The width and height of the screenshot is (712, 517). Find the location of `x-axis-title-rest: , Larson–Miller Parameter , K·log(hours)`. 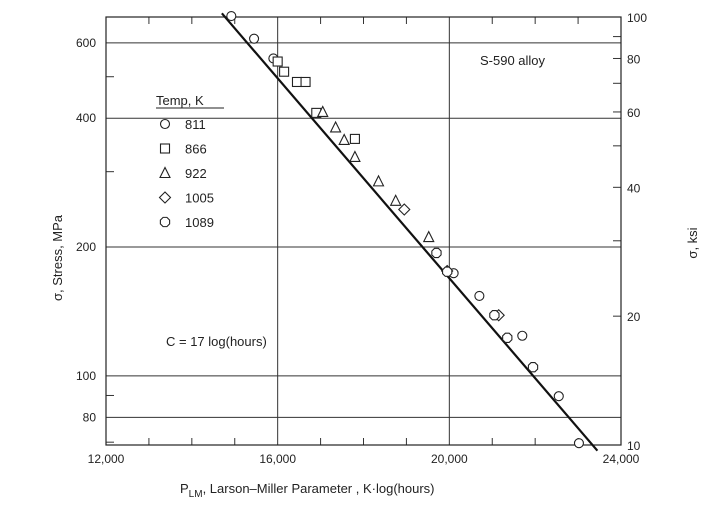

x-axis-title-rest: , Larson–Miller Parameter , K·log(hours) is located at coordinates (319, 488).